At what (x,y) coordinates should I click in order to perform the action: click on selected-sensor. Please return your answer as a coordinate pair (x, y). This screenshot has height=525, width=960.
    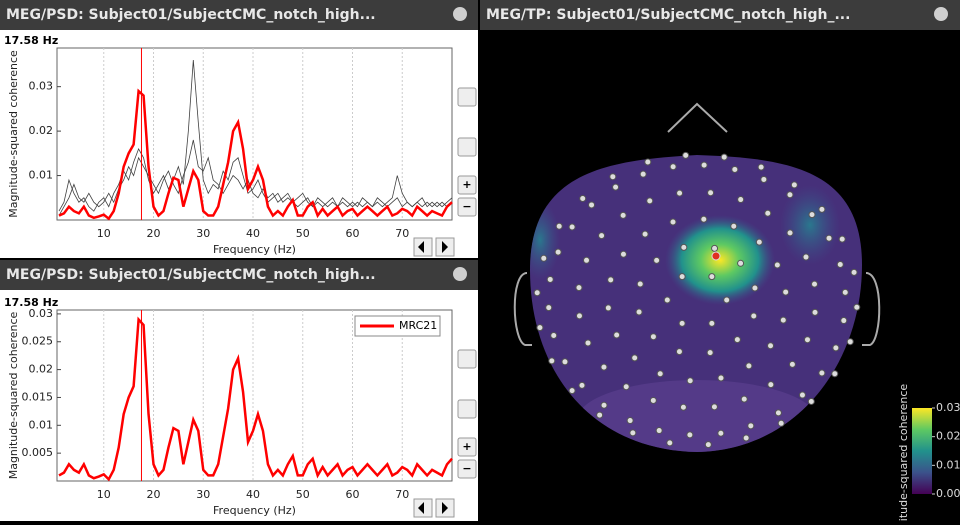
    Looking at the image, I should click on (716, 256).